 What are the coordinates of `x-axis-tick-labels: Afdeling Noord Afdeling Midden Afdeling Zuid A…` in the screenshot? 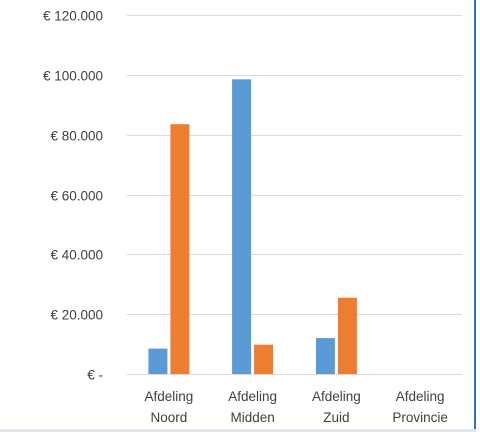 It's located at (296, 407).